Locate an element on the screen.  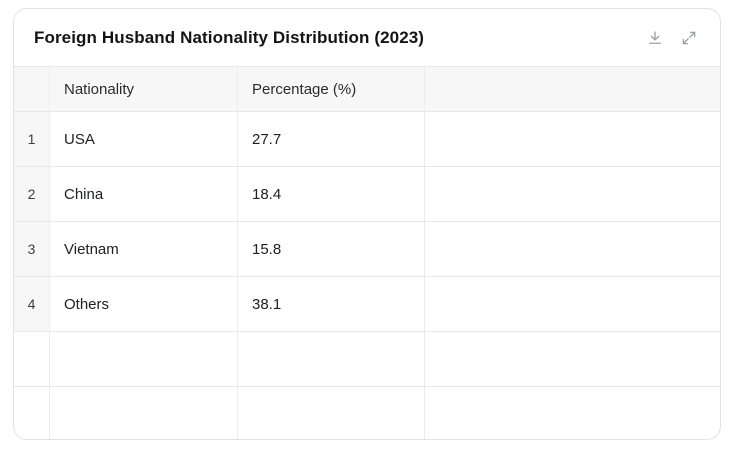
table-row: 4 Others 38.1 is located at coordinates (367, 304).